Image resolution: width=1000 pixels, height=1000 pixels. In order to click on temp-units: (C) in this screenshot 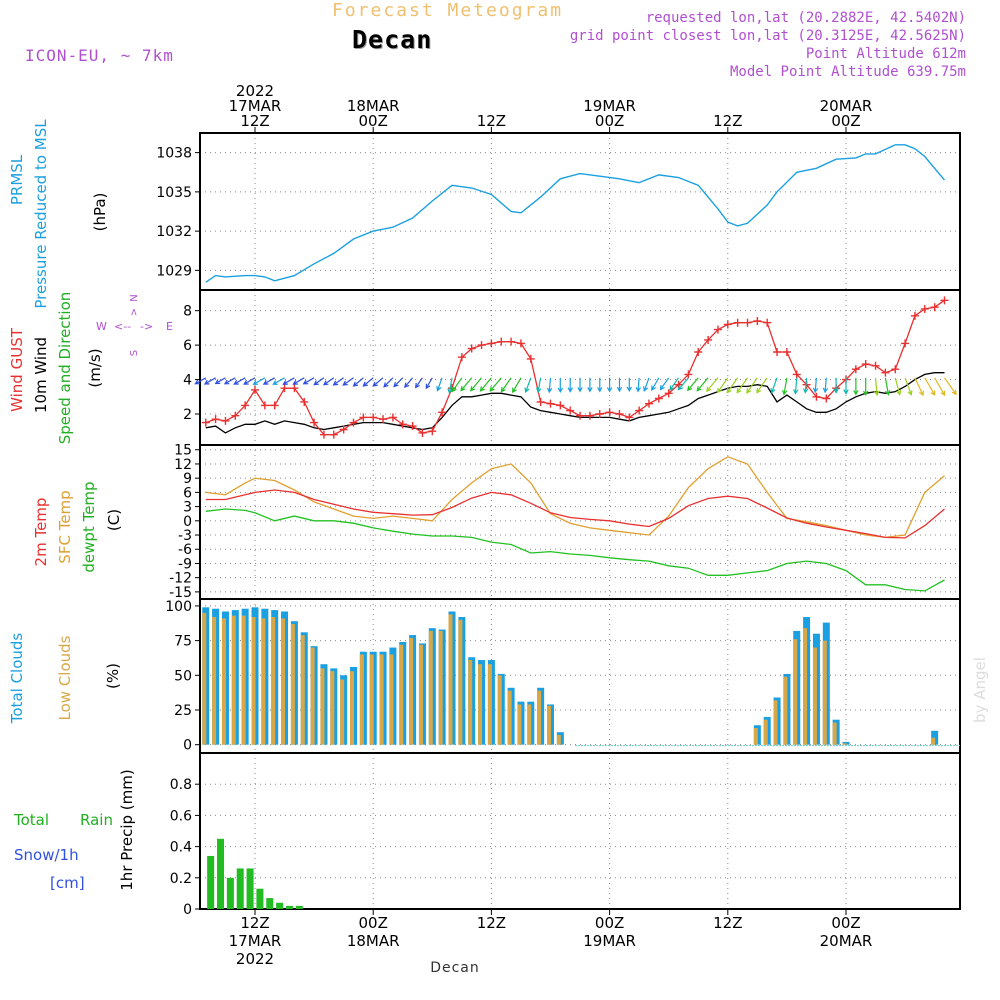, I will do `click(114, 520)`.